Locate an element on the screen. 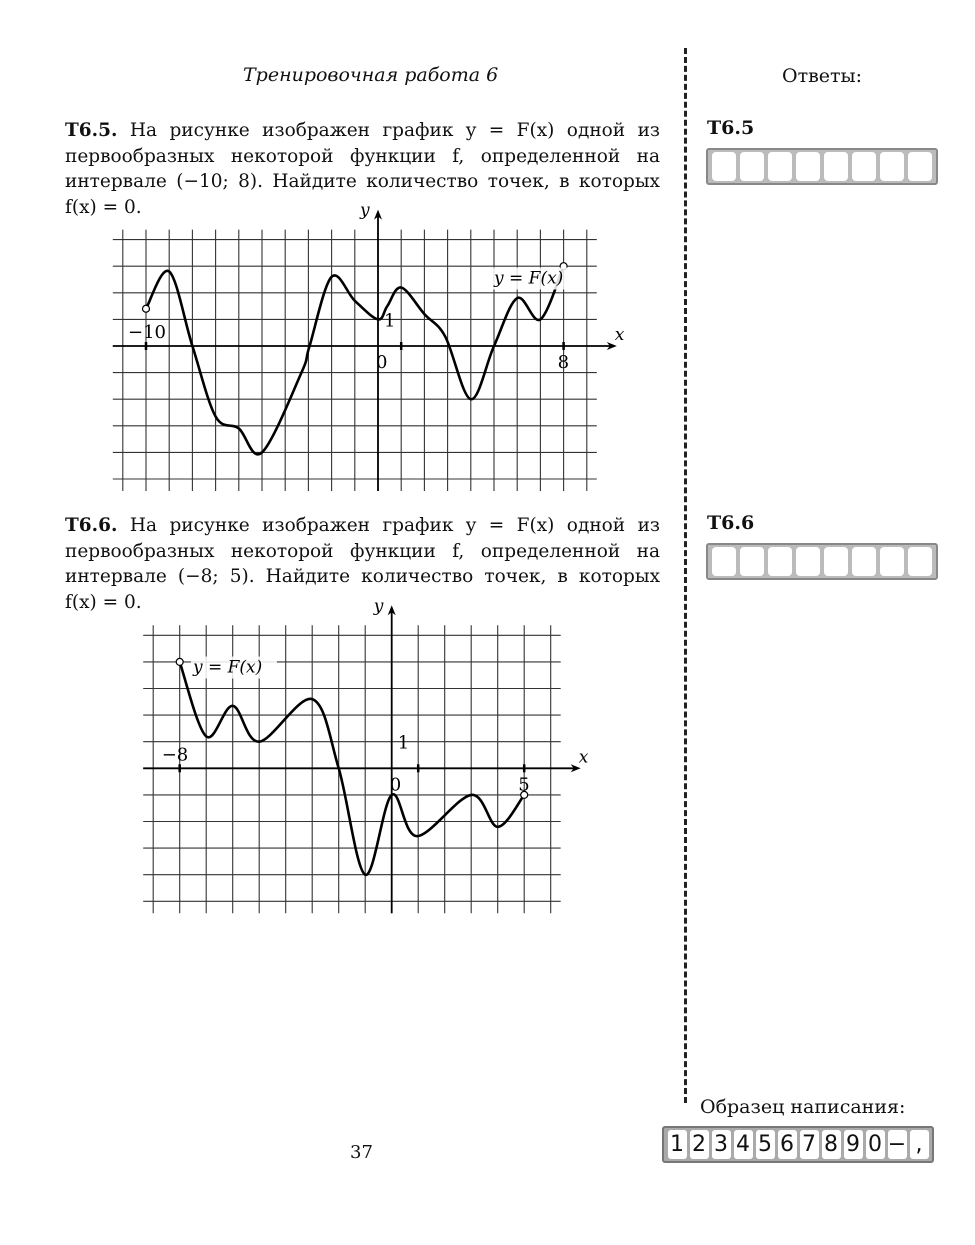  divider-dashed is located at coordinates (685, 575).